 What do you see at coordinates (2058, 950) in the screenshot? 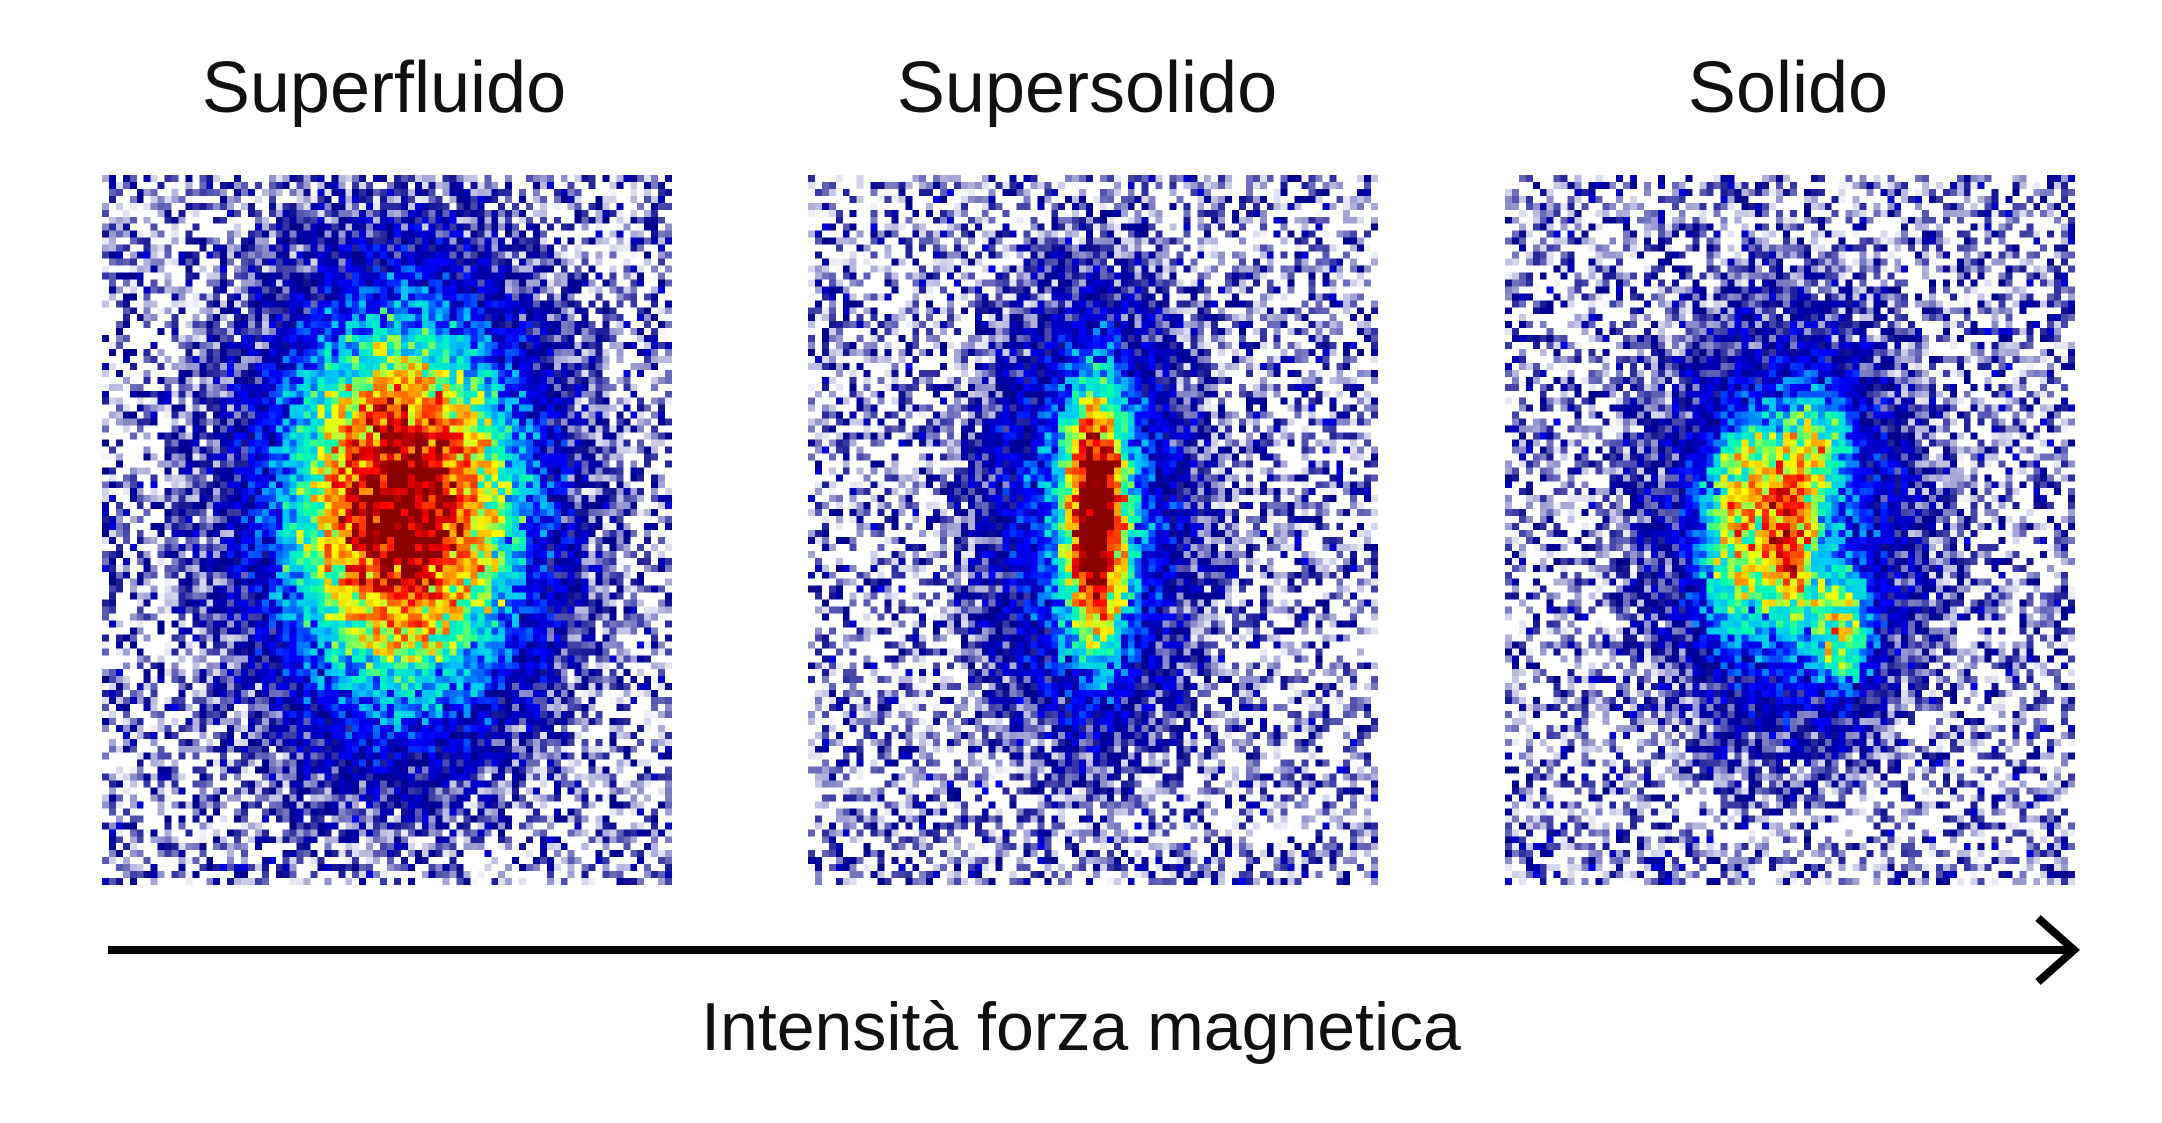
I see `arrow-head-icon` at bounding box center [2058, 950].